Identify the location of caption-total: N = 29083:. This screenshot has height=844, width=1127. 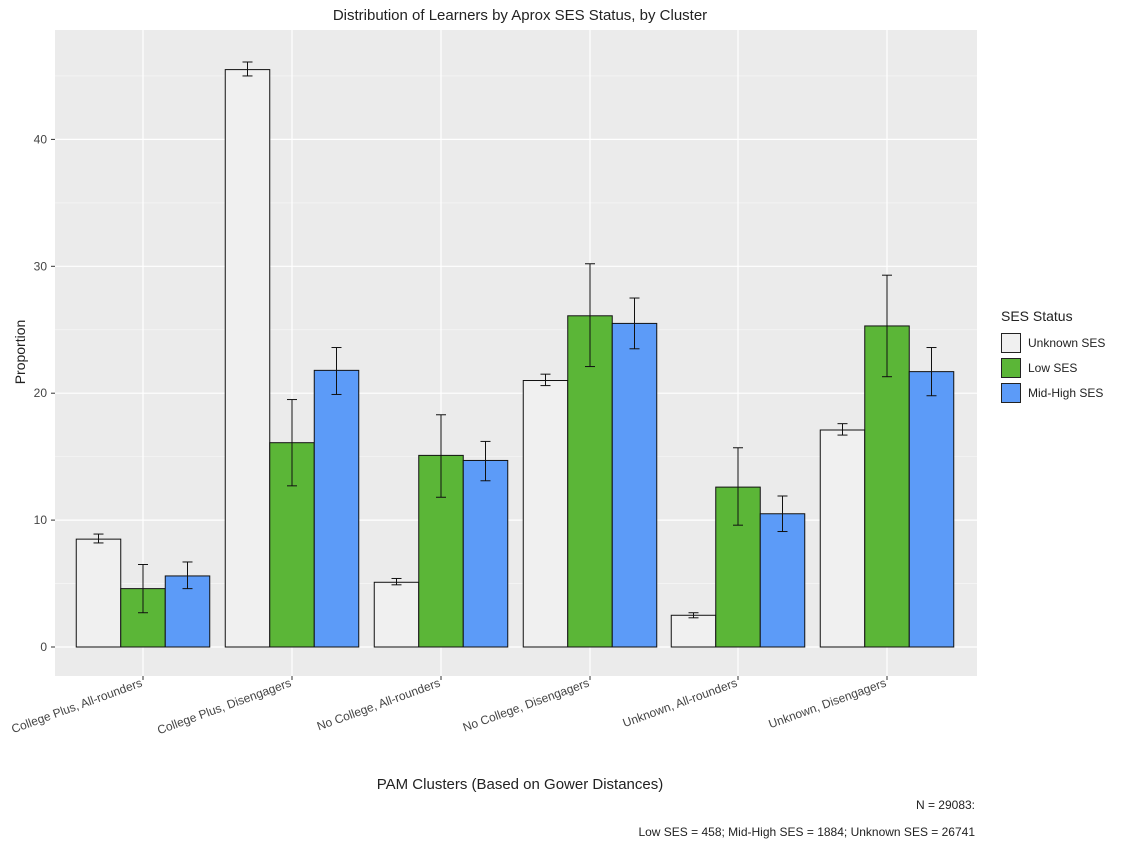
(945, 805).